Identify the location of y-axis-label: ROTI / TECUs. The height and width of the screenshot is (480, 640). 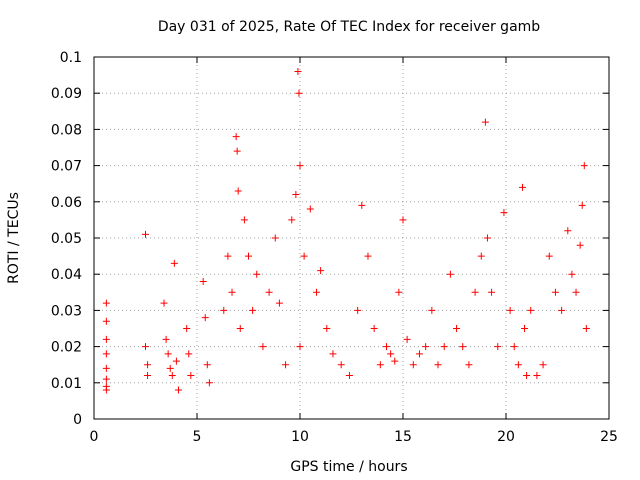
(14, 238).